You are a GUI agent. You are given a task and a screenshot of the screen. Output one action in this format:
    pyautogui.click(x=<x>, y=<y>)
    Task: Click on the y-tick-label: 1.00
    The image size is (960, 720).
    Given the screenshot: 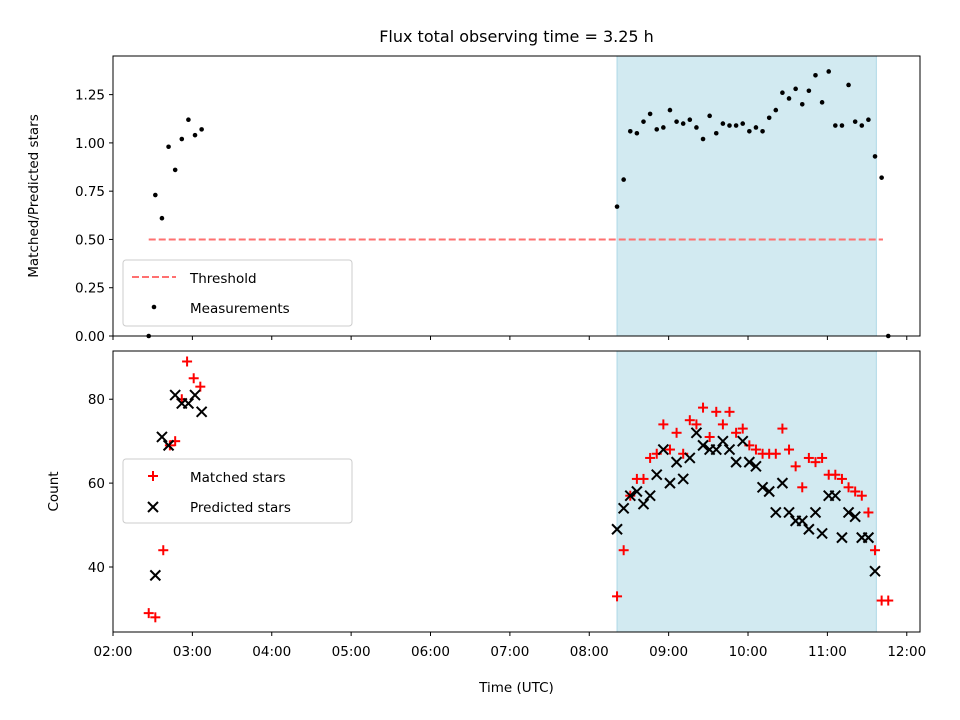 What is the action you would take?
    pyautogui.click(x=90, y=144)
    